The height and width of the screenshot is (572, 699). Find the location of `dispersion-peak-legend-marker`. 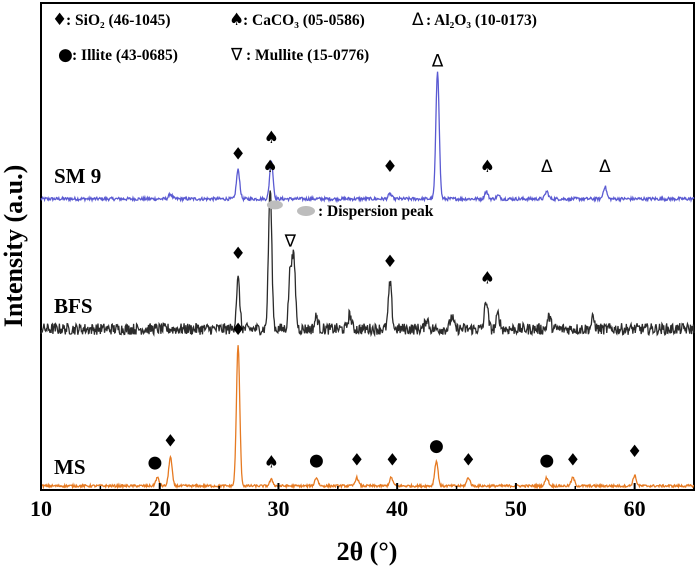

dispersion-peak-legend-marker is located at coordinates (306, 211).